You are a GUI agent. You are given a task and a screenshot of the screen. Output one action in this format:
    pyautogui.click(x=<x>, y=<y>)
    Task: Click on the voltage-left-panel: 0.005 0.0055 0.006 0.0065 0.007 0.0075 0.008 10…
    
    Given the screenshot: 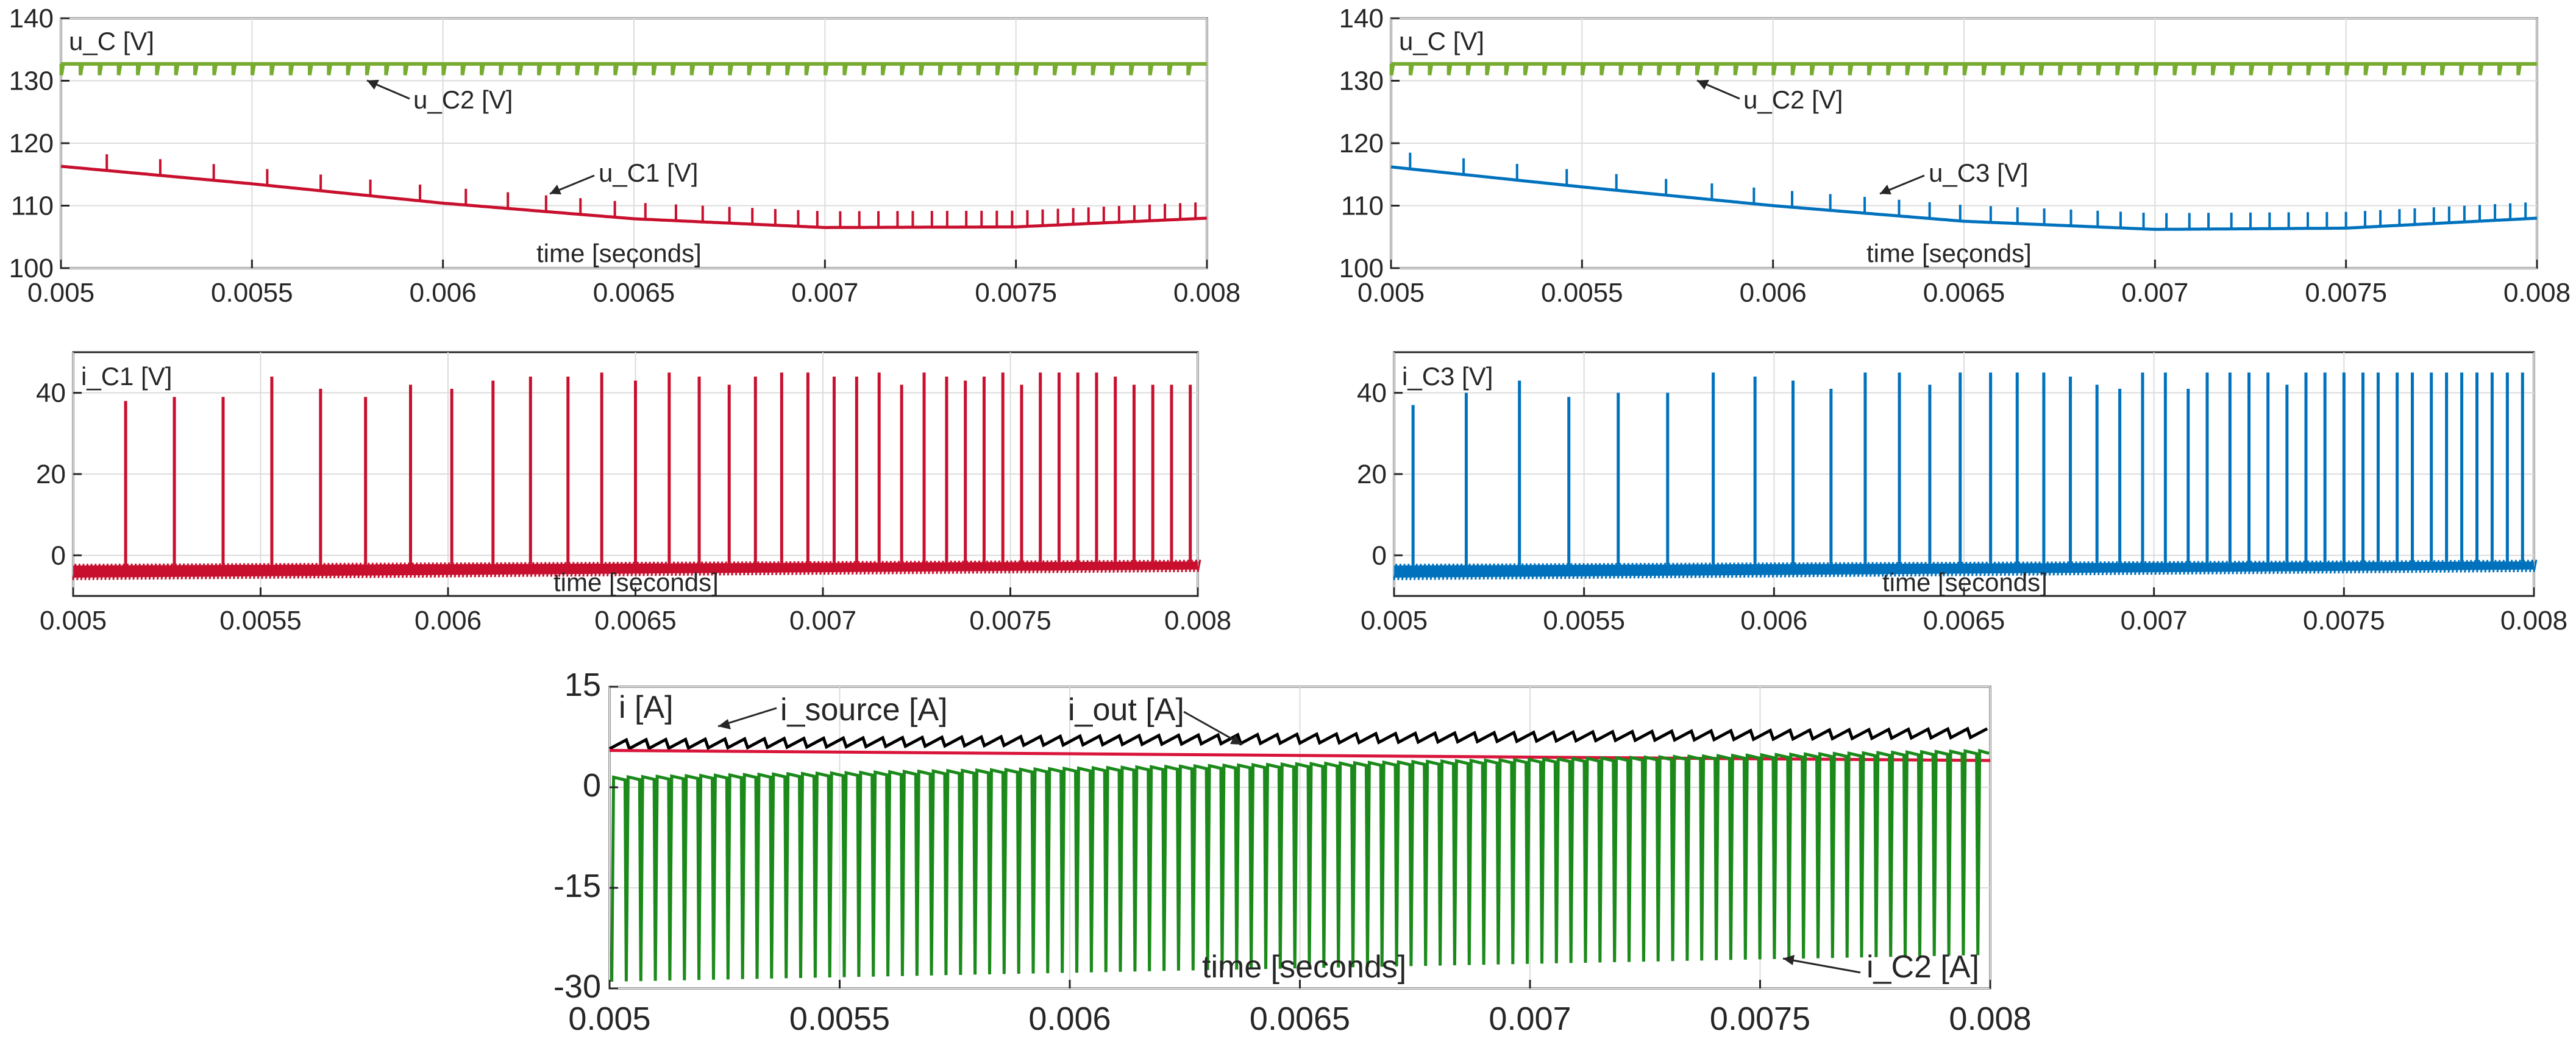 What is the action you would take?
    pyautogui.click(x=624, y=156)
    